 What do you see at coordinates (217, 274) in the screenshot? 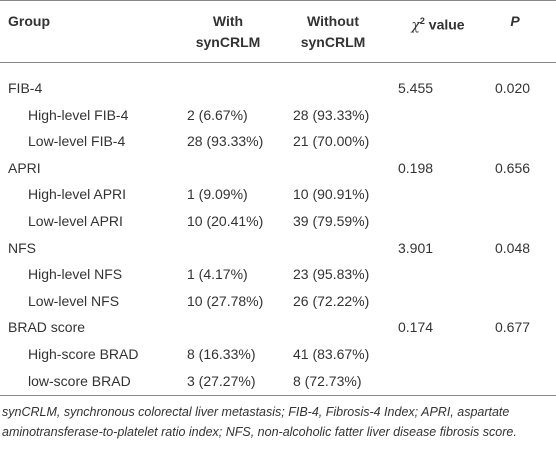
I see `with-value: 1 (4.17%)` at bounding box center [217, 274].